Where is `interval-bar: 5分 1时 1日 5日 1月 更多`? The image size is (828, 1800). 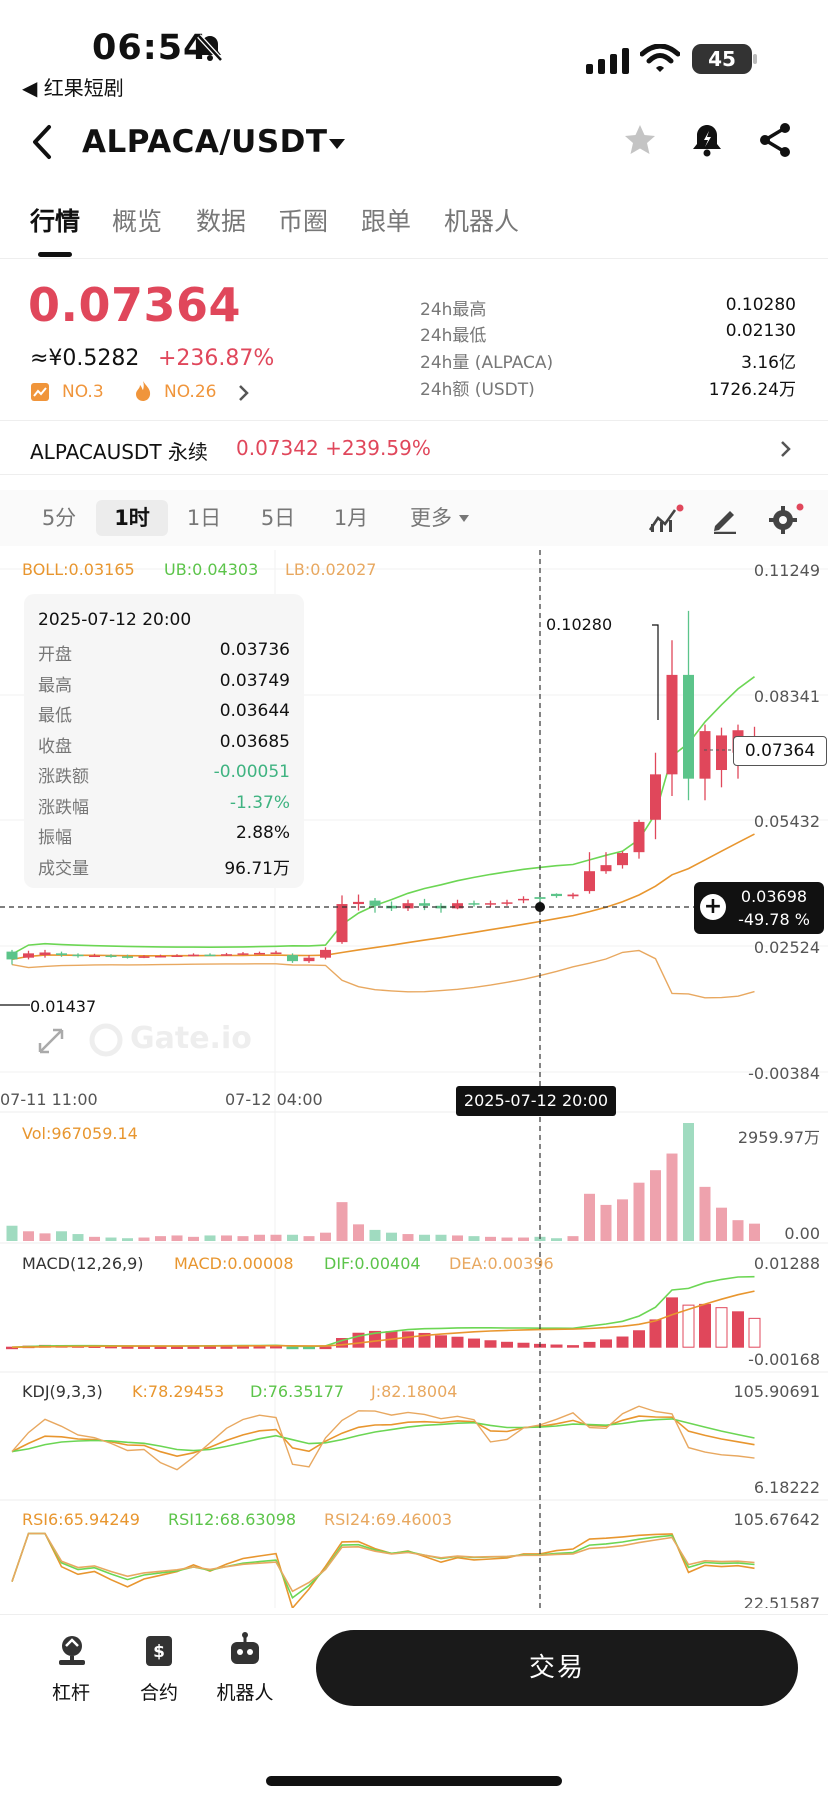
interval-bar: 5分 1时 1日 5日 1月 更多 is located at coordinates (414, 518).